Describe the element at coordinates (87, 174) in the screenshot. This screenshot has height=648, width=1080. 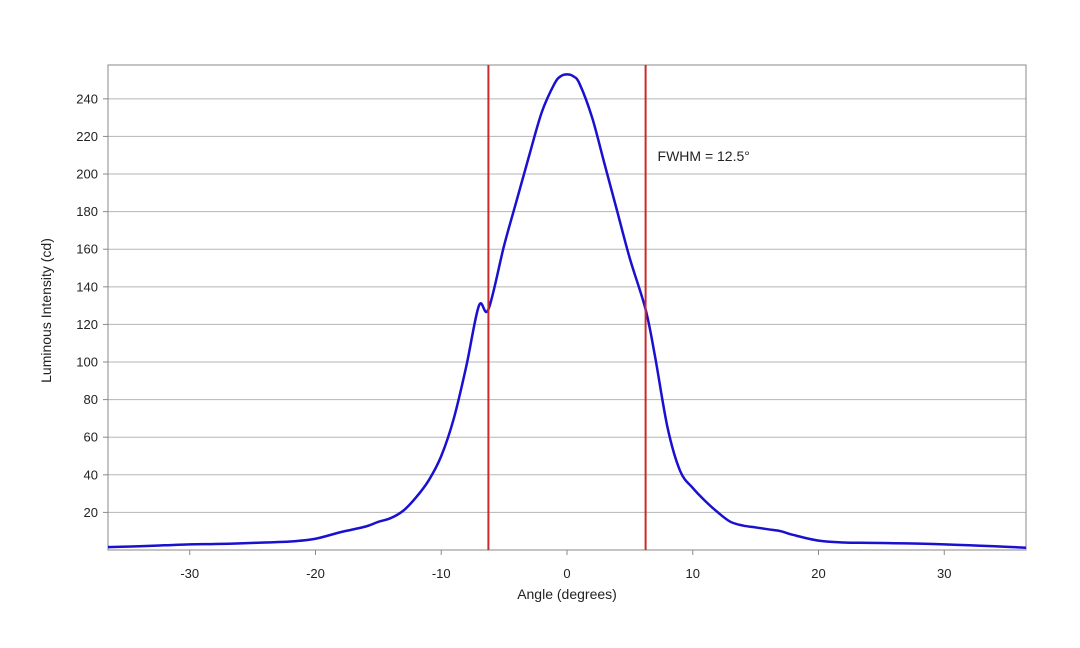
I see `y-tick-label: 200` at that location.